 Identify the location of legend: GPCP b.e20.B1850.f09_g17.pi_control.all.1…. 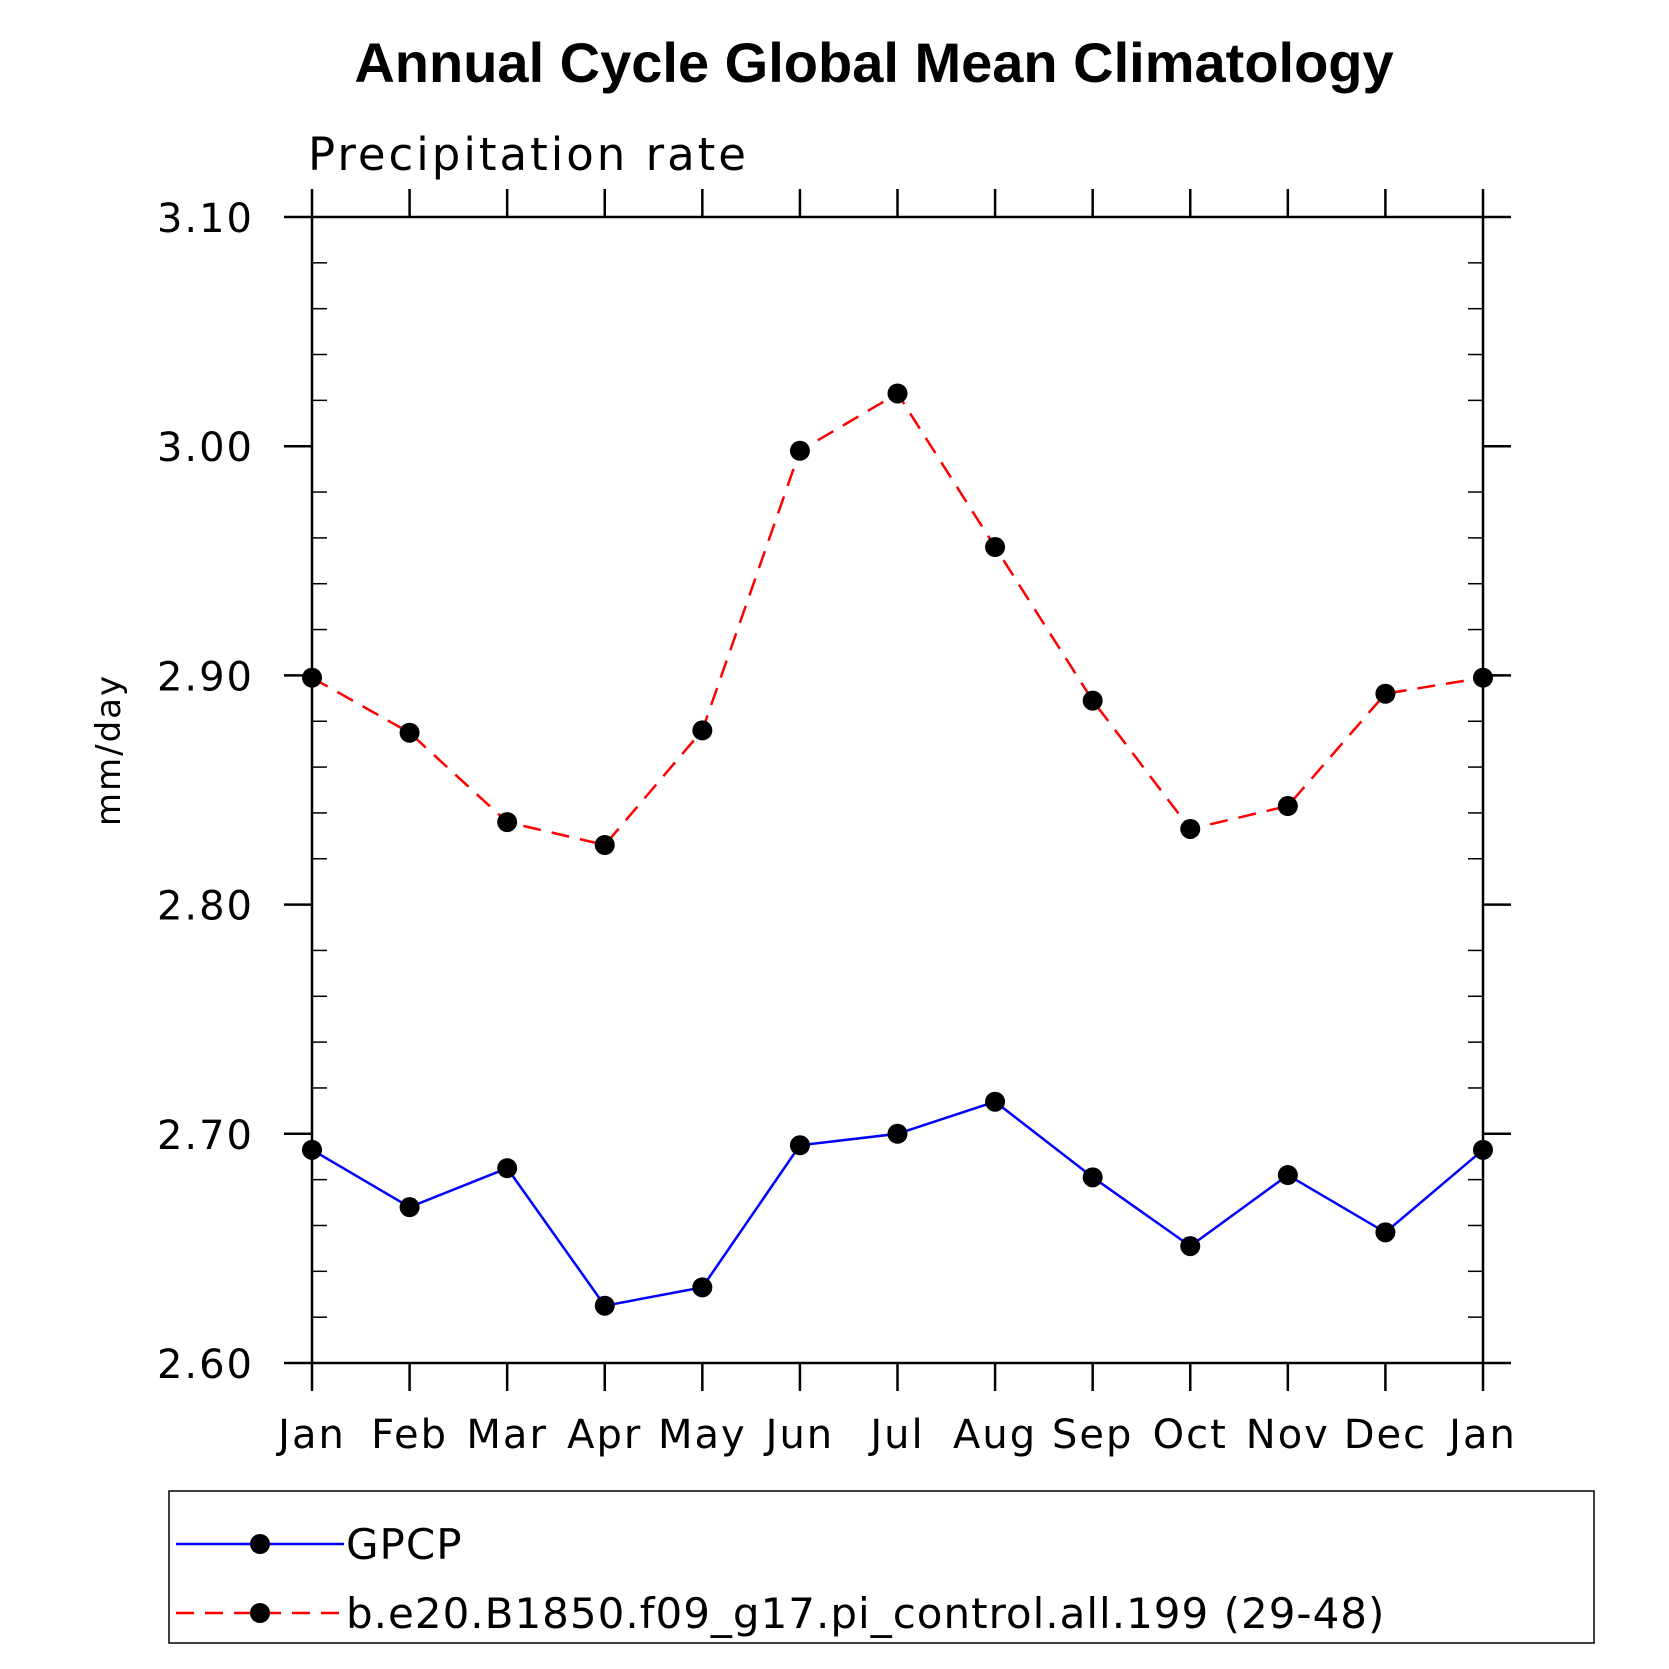
(881, 1567).